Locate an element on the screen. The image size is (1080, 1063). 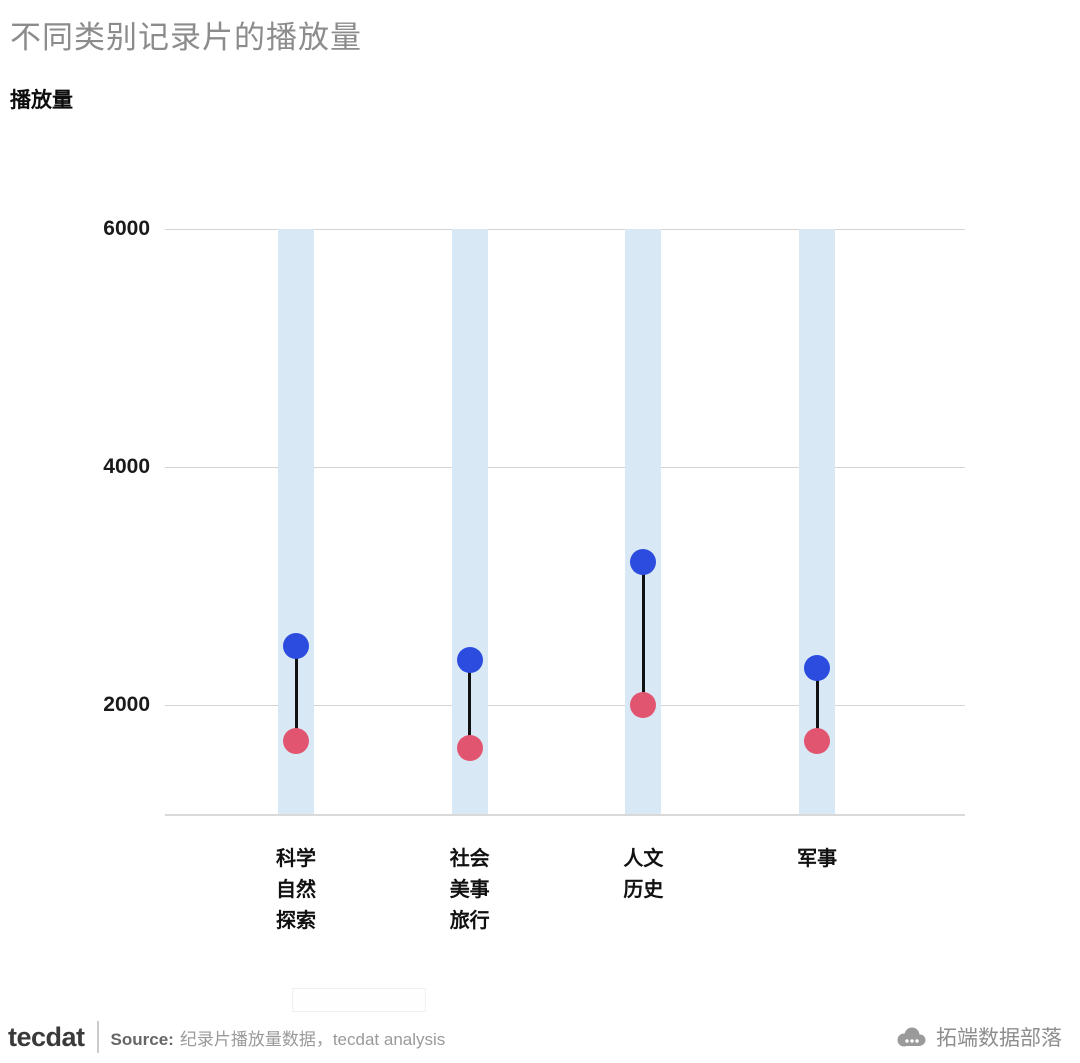
category-label-line: 美事 is located at coordinates (469, 890).